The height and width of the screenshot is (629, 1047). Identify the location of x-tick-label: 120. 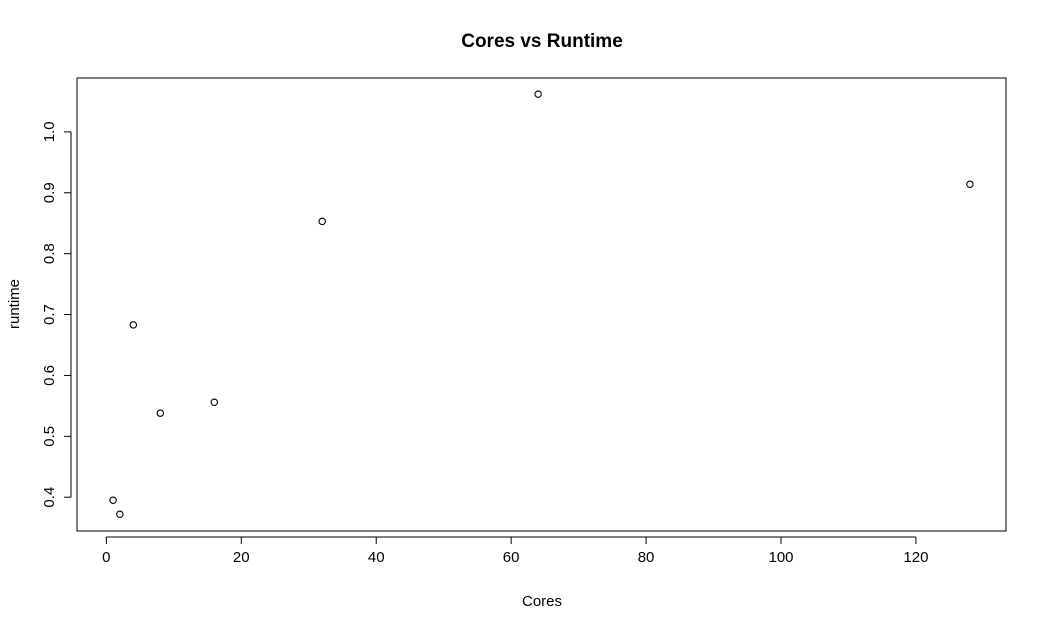
(915, 557).